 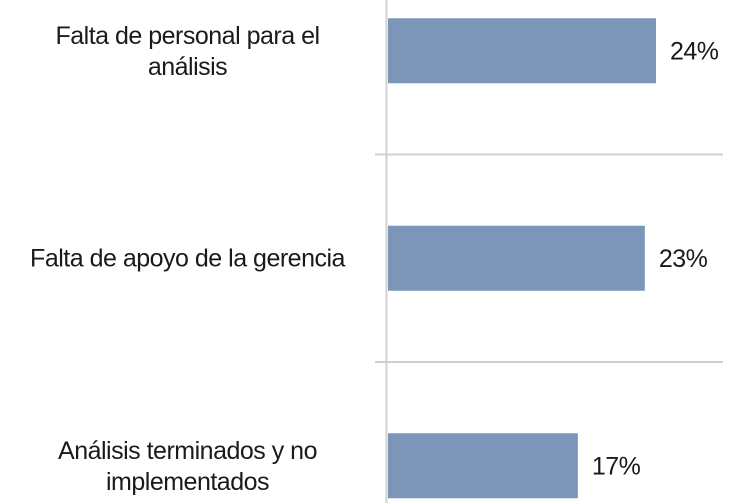 I want to click on value-label: 23%, so click(x=683, y=259).